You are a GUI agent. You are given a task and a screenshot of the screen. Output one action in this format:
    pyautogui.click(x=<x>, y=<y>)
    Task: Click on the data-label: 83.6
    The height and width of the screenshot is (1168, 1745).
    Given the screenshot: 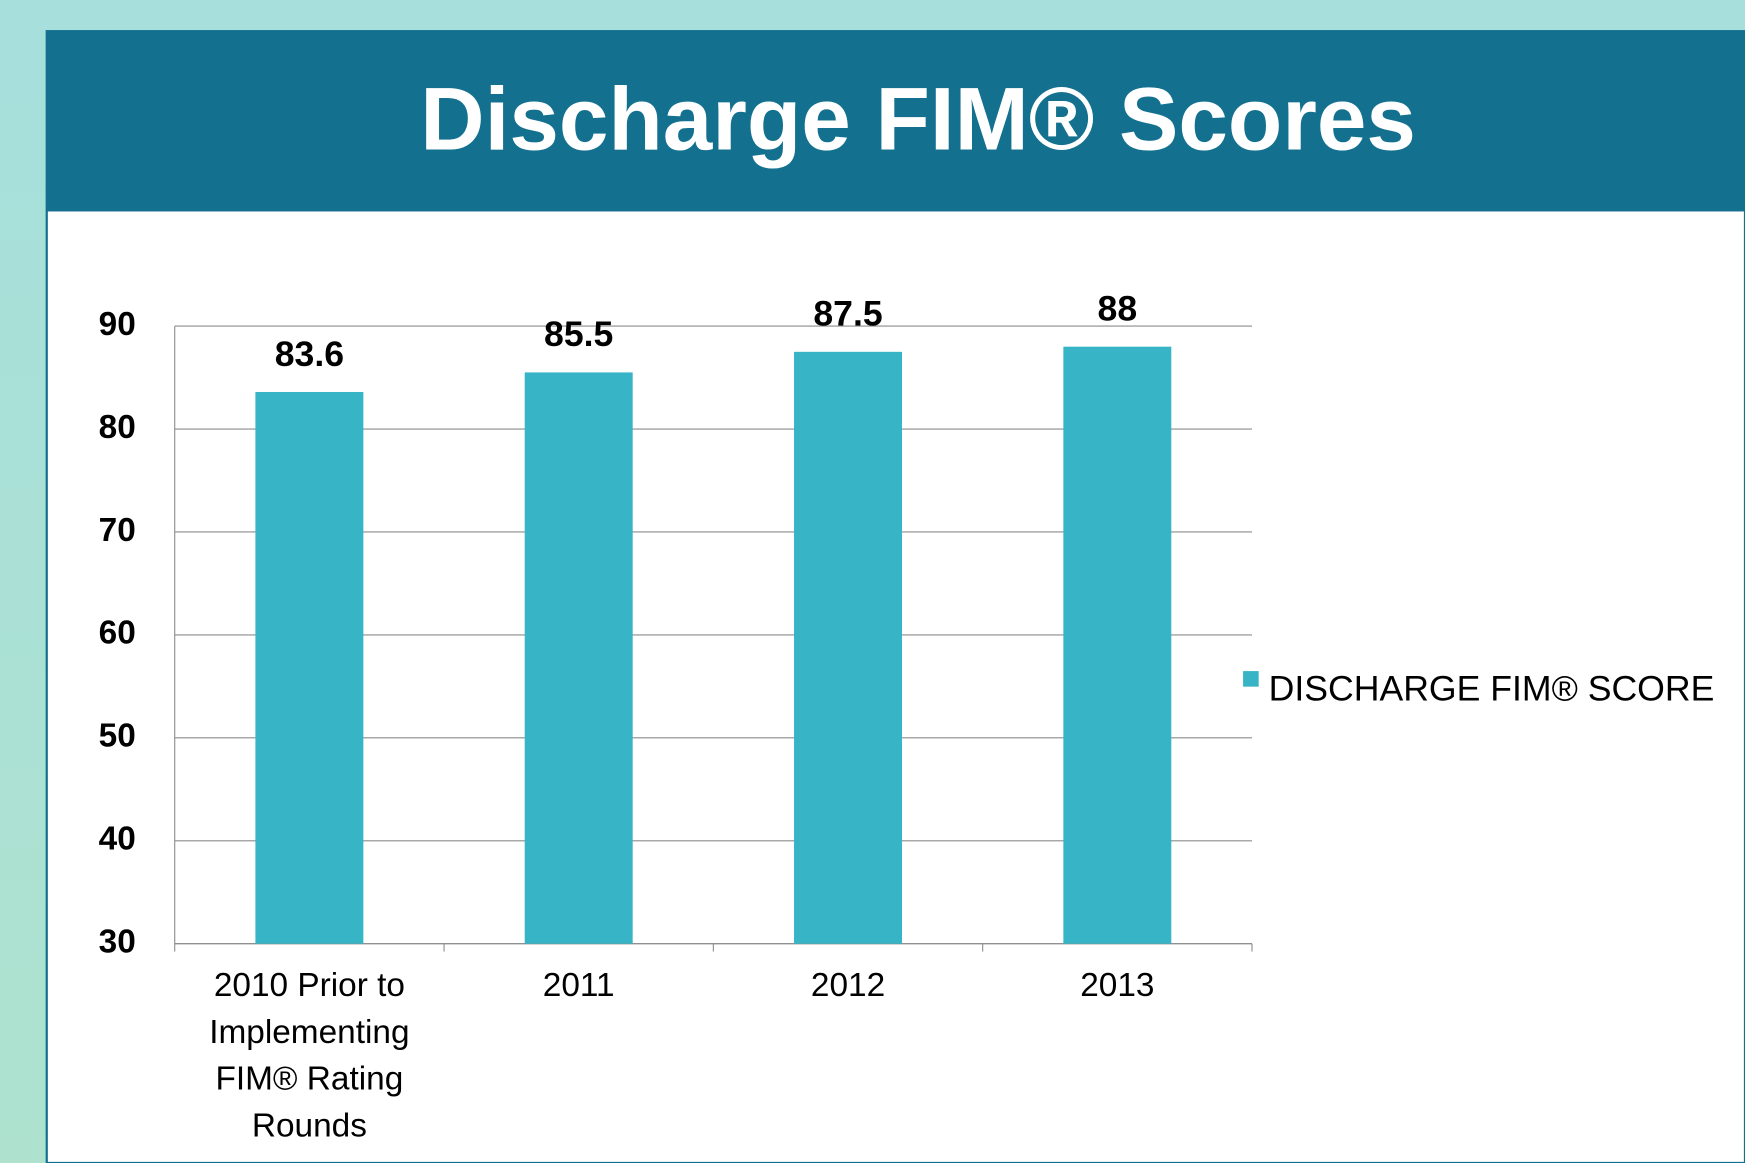 What is the action you would take?
    pyautogui.click(x=309, y=354)
    